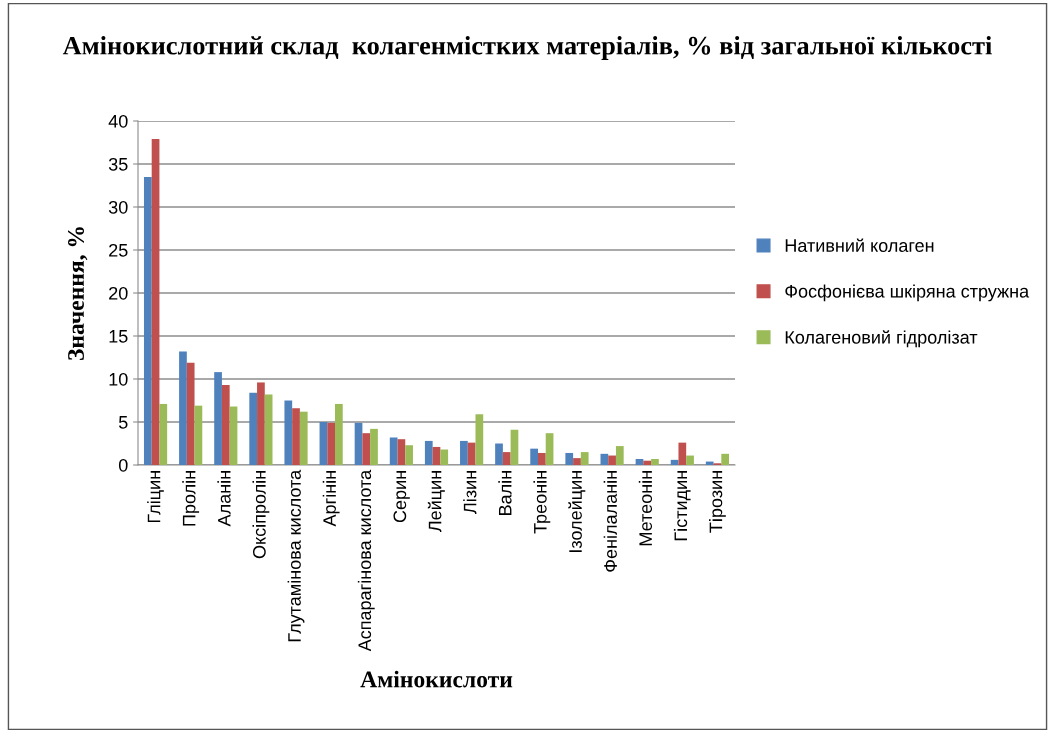 The height and width of the screenshot is (733, 1055). What do you see at coordinates (881, 339) in the screenshot?
I see `legend-label: Колагеновий гідролізат` at bounding box center [881, 339].